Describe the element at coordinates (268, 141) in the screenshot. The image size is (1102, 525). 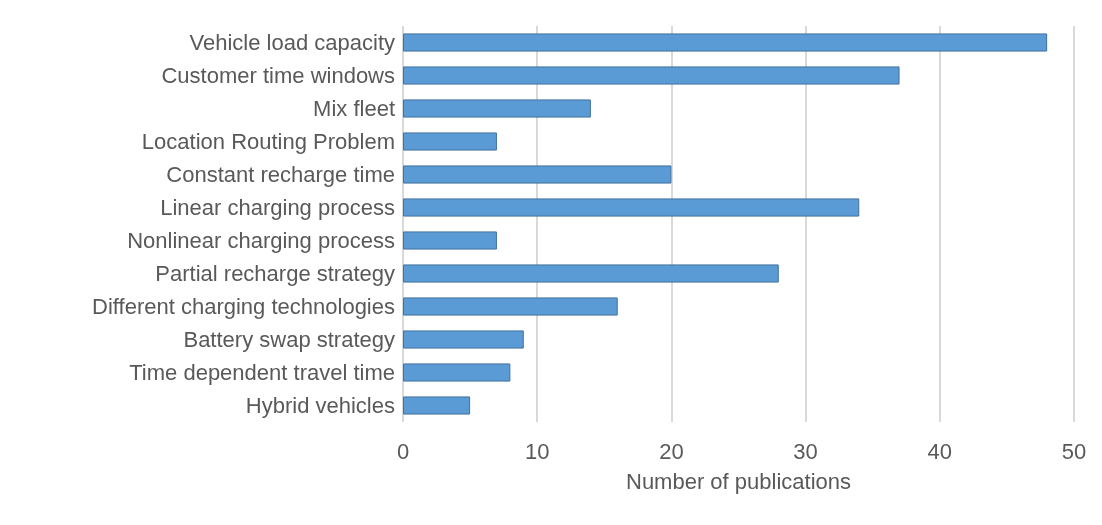
I see `y-tick-label: Location Routing Problem` at that location.